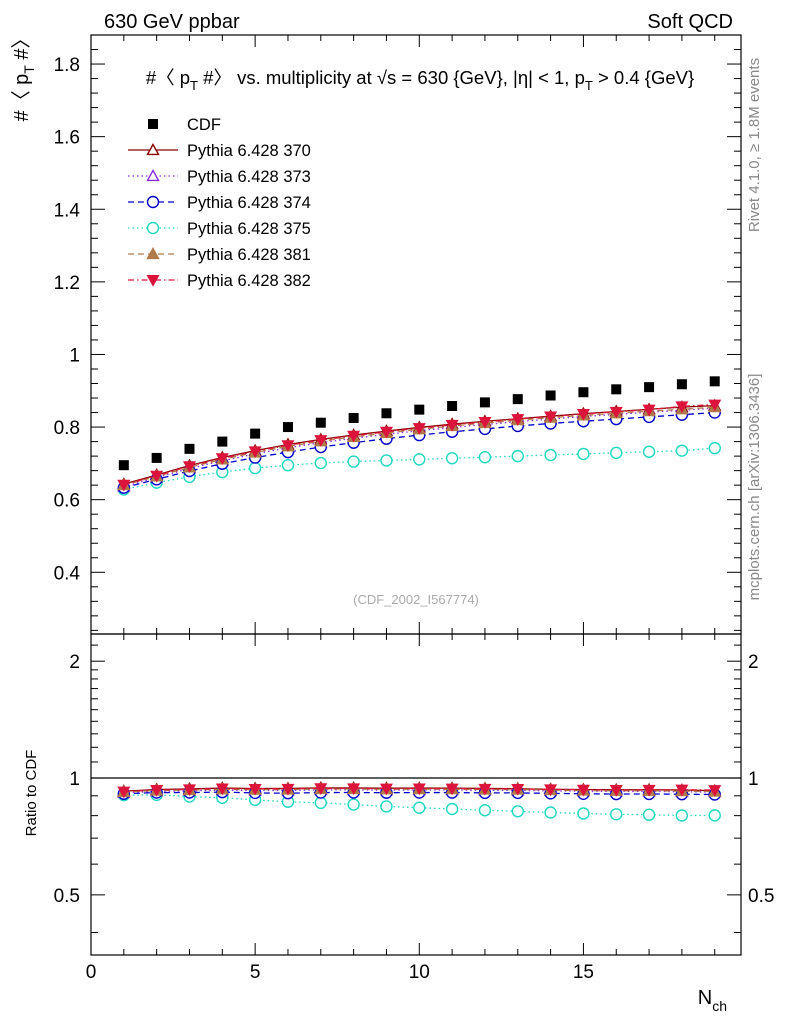  I want to click on legend-entry-373: Pythia 6.428 373, so click(219, 177).